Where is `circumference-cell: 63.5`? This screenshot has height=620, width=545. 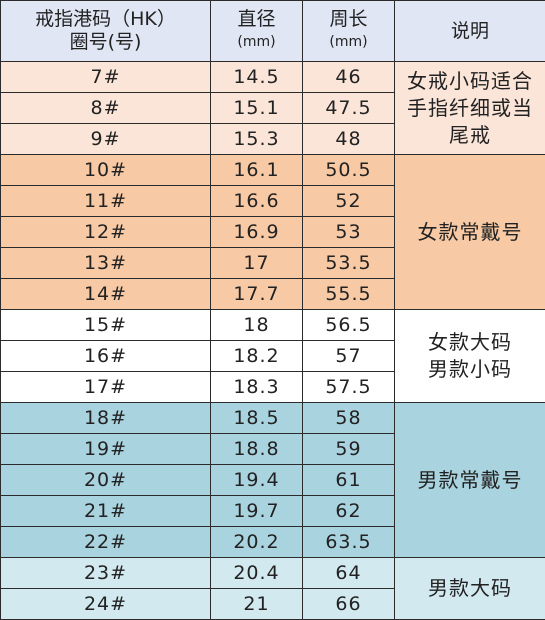
circumference-cell: 63.5 is located at coordinates (349, 542).